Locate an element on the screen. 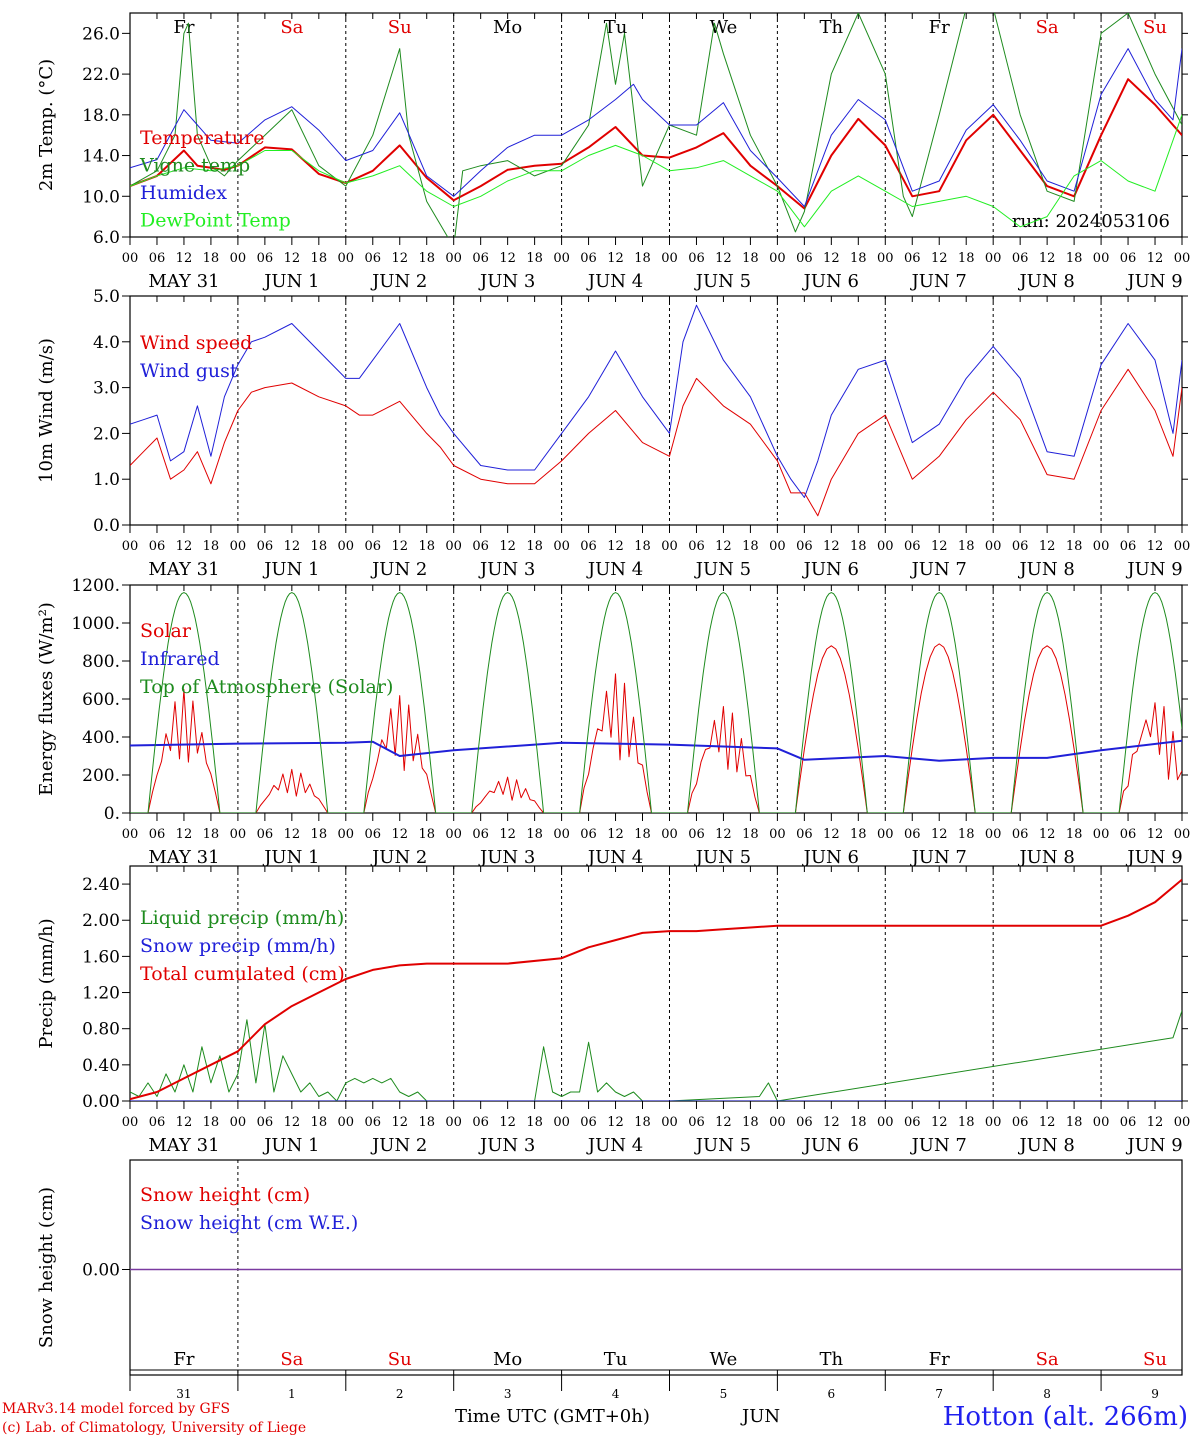  series-liquid-precip-mm-h is located at coordinates (656, 1055).